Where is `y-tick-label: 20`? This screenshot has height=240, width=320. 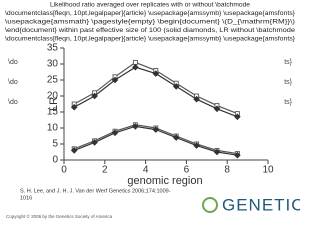 y-tick-label: 20 is located at coordinates (53, 96).